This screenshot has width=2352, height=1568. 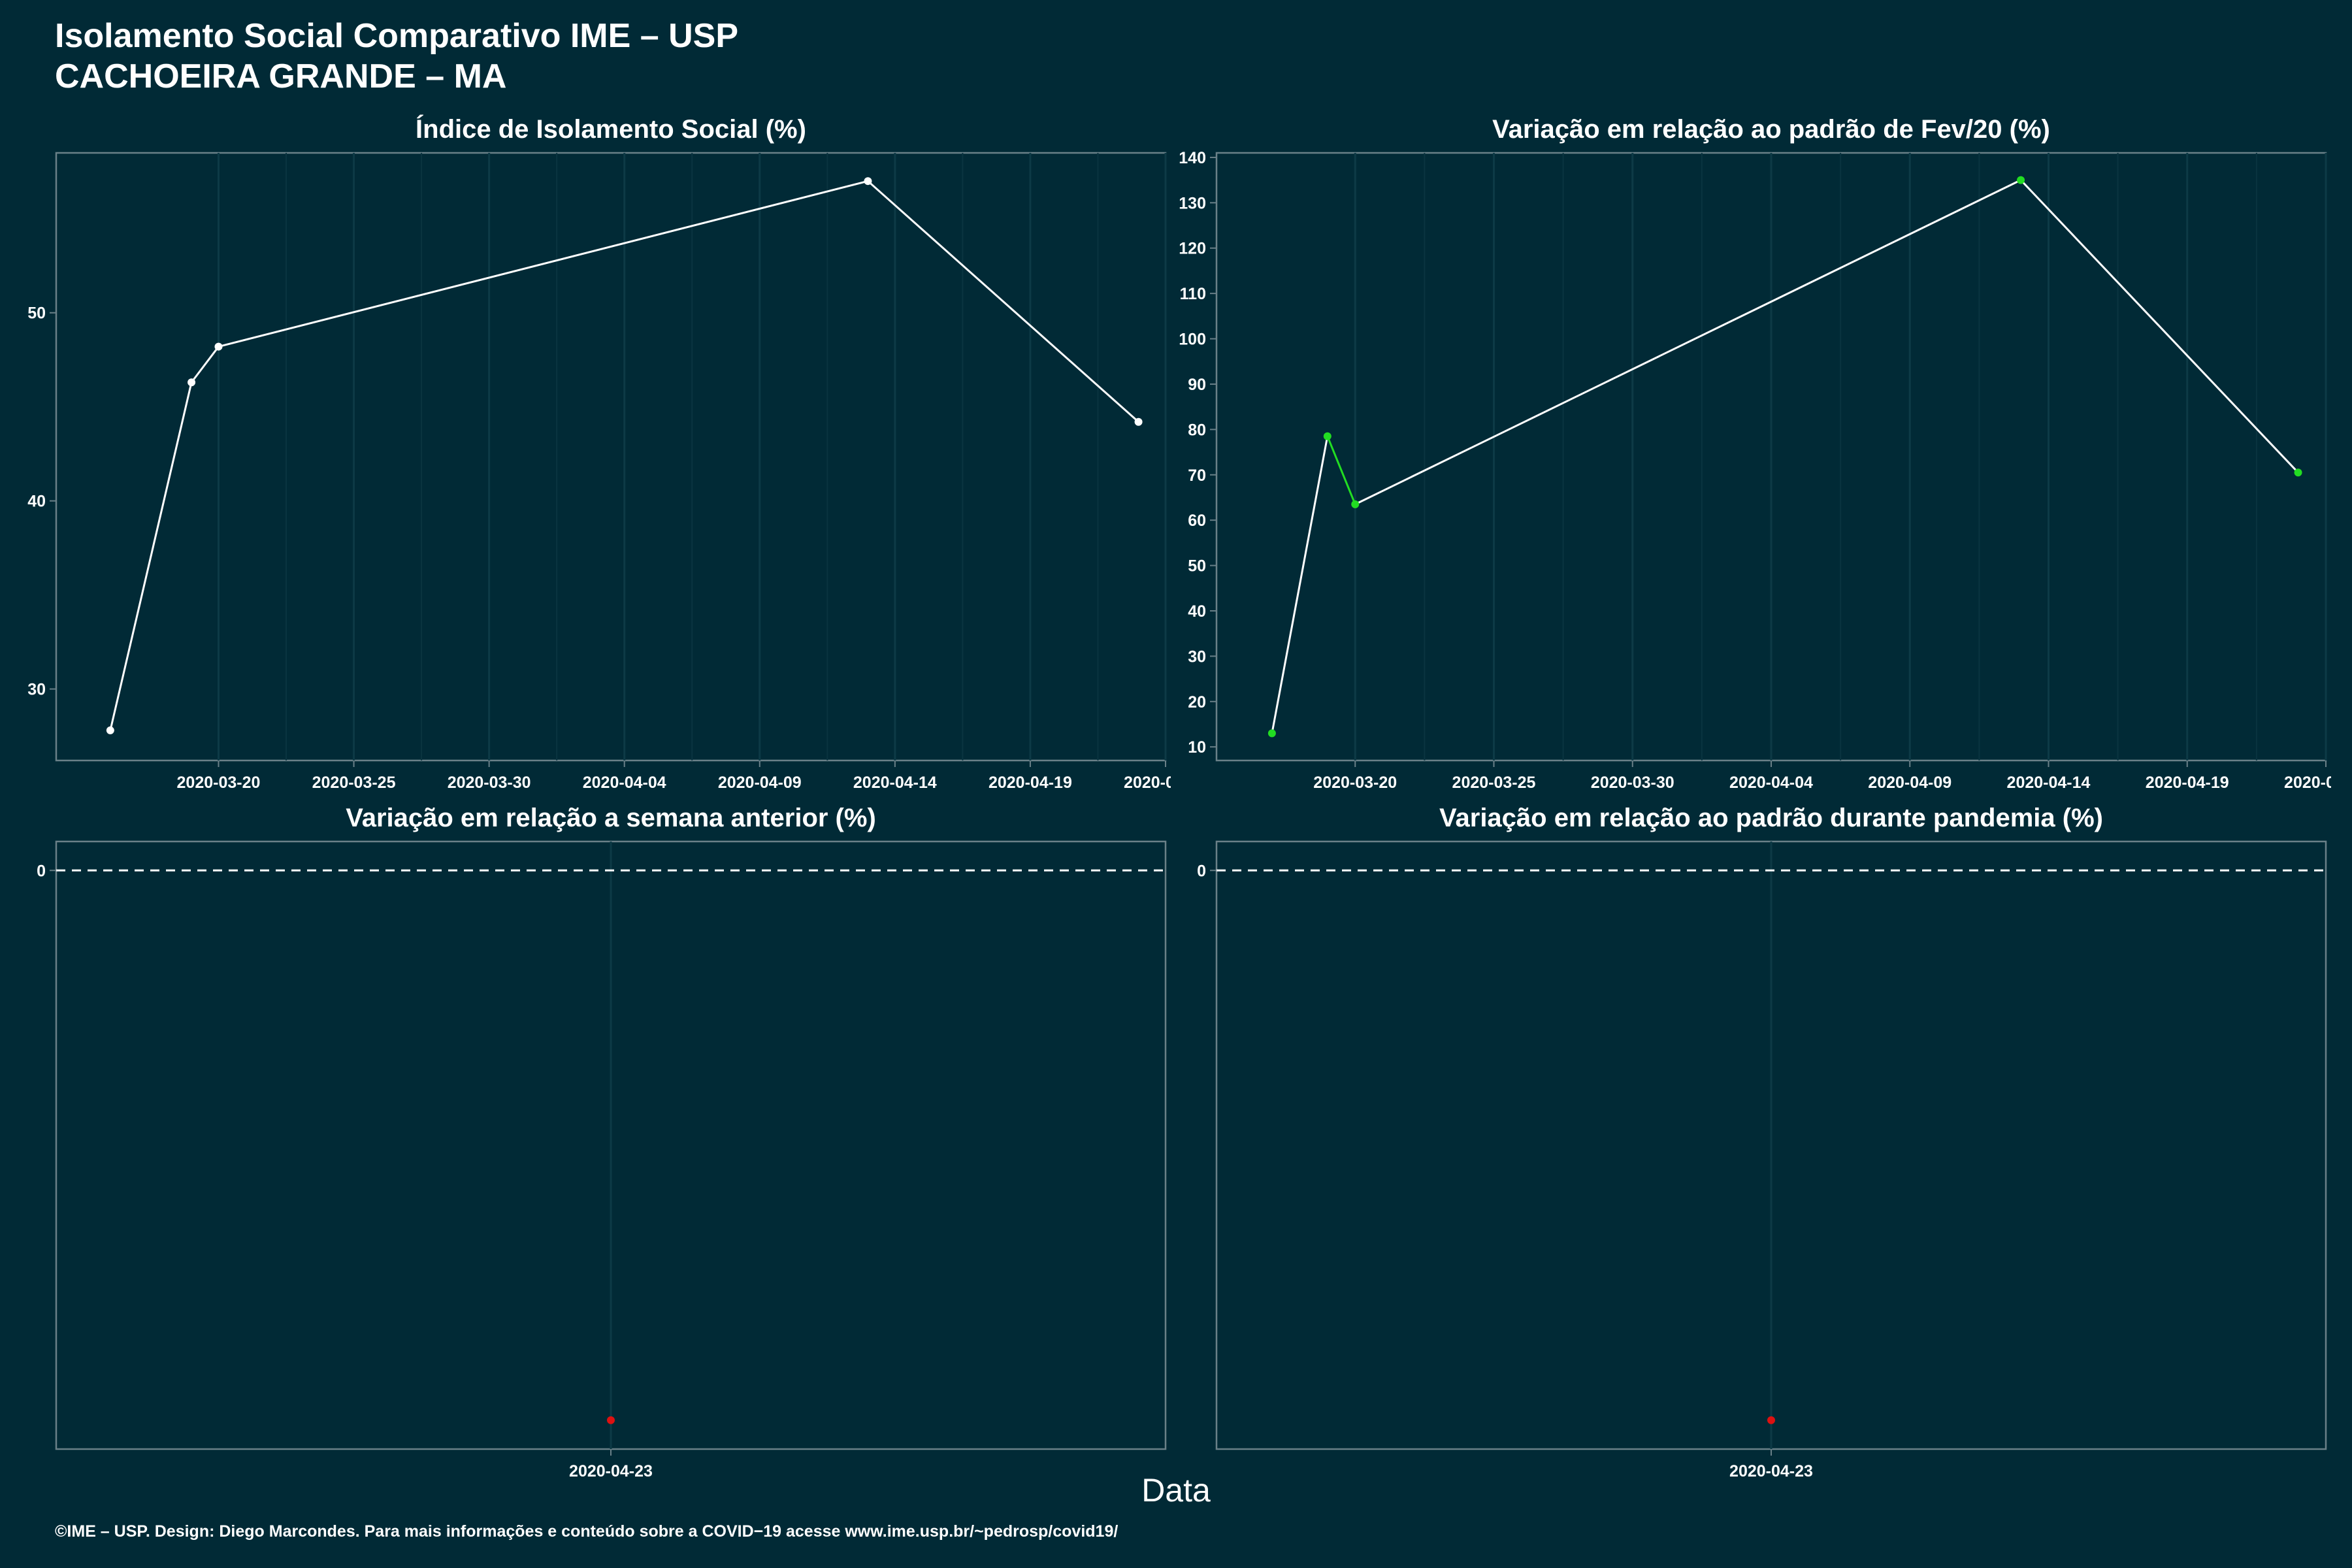 What do you see at coordinates (1192, 158) in the screenshot?
I see `y-tick-label: 140` at bounding box center [1192, 158].